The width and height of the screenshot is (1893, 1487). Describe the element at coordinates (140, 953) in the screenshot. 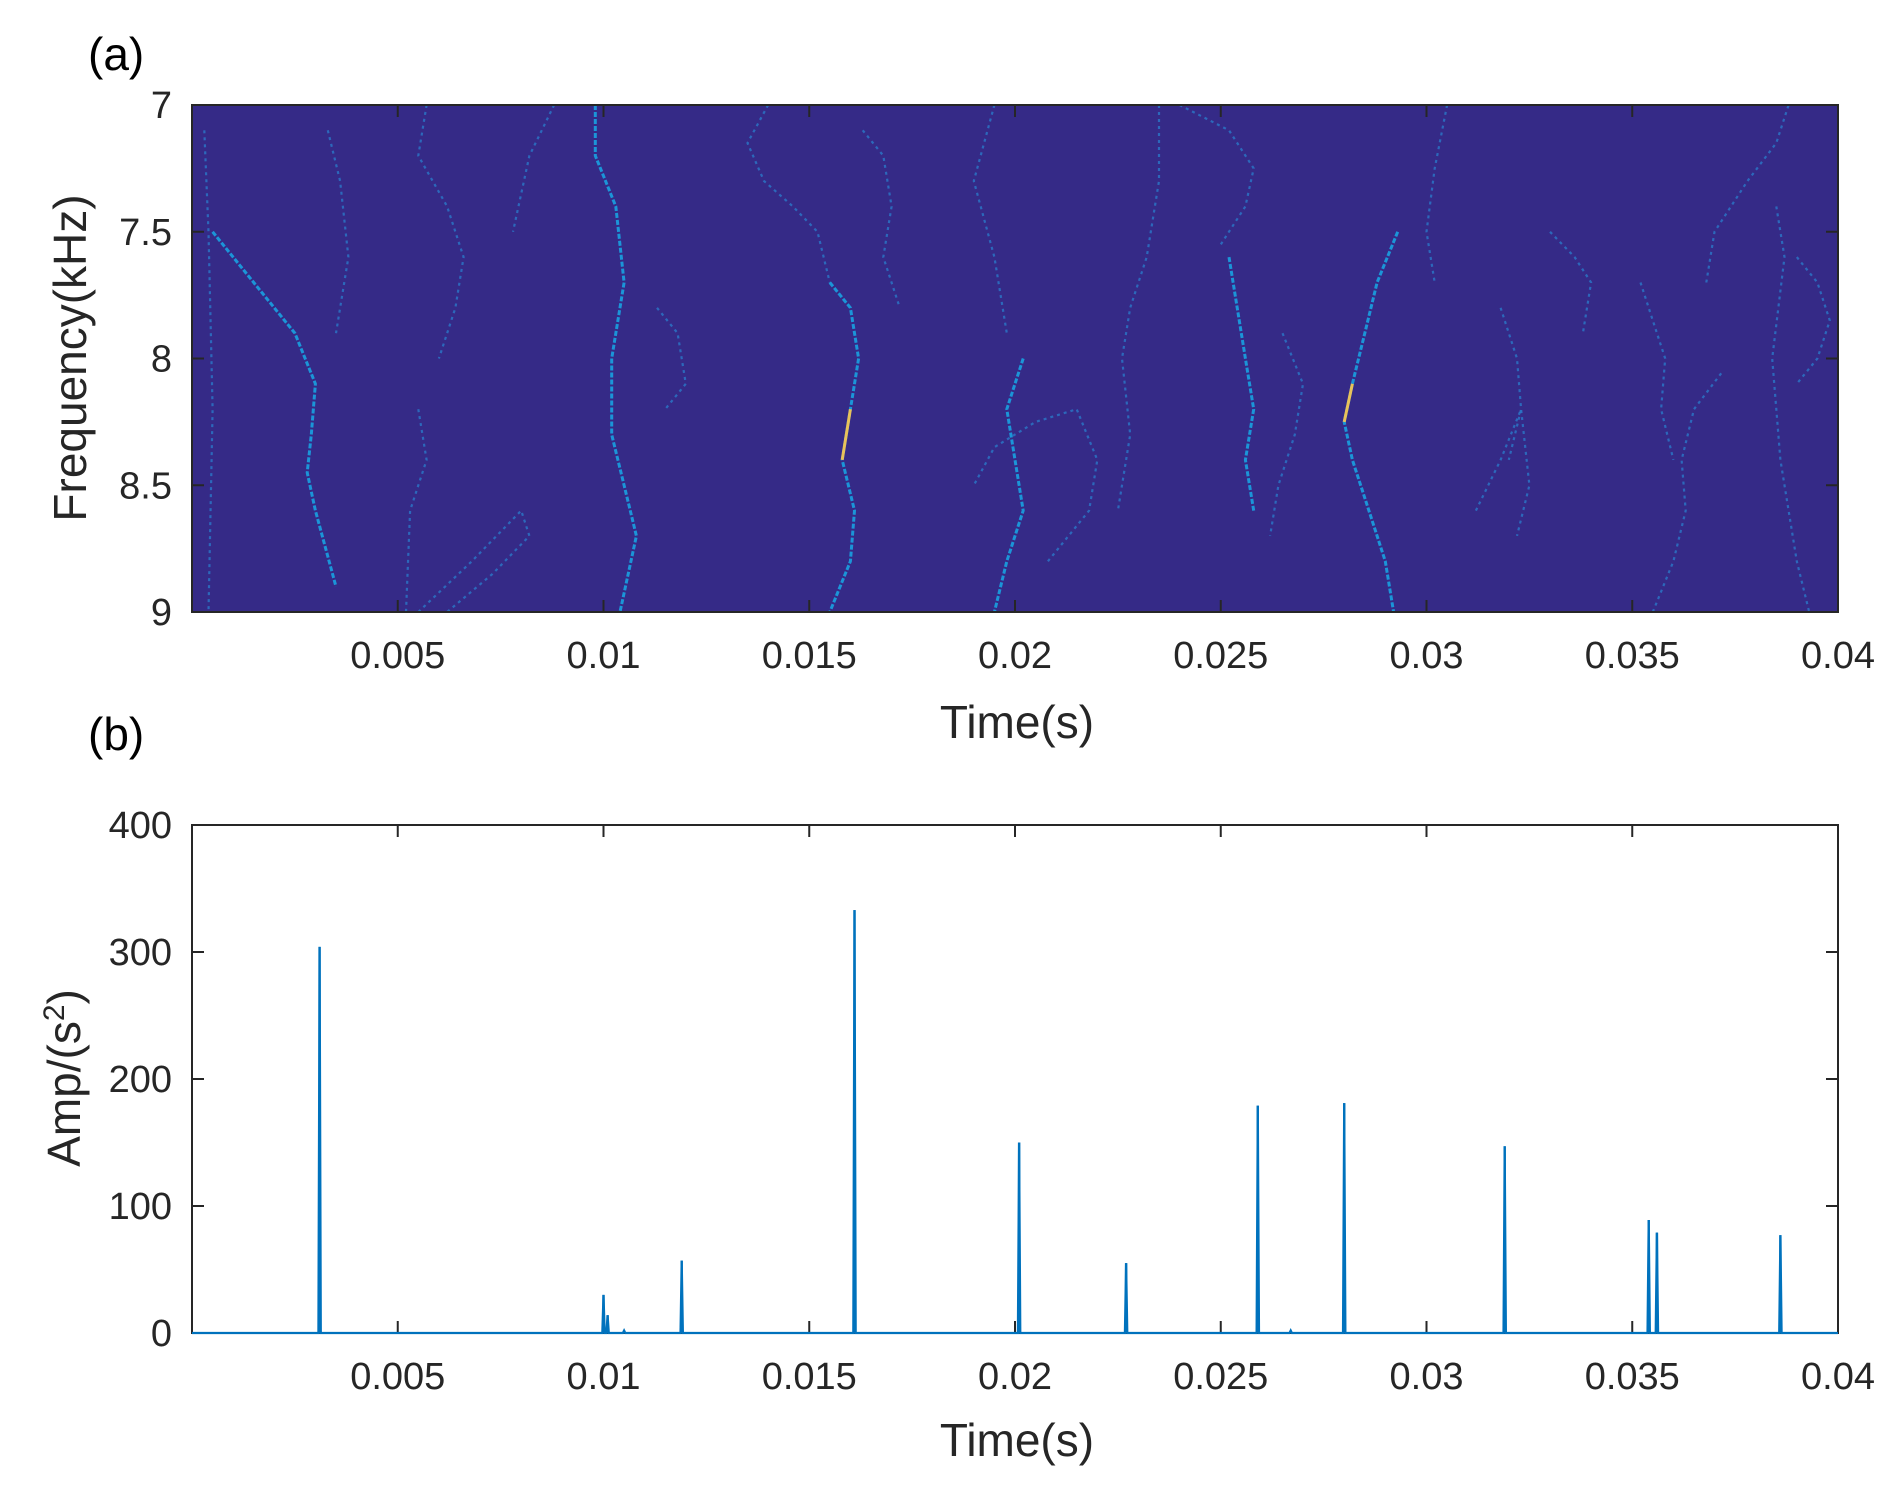

I see `y-tick-label: 300` at that location.